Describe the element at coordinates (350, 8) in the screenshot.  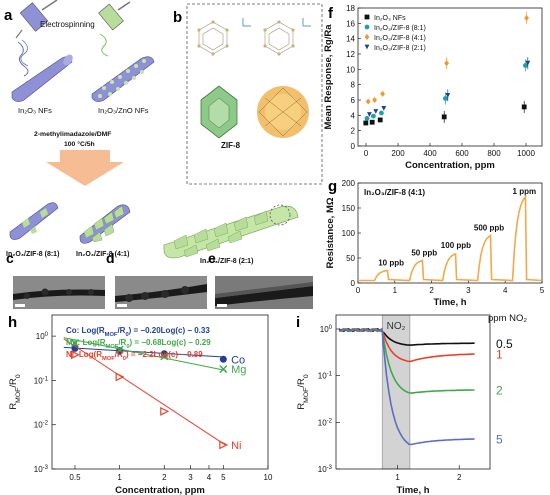
I see `y-tick-label: 18` at that location.